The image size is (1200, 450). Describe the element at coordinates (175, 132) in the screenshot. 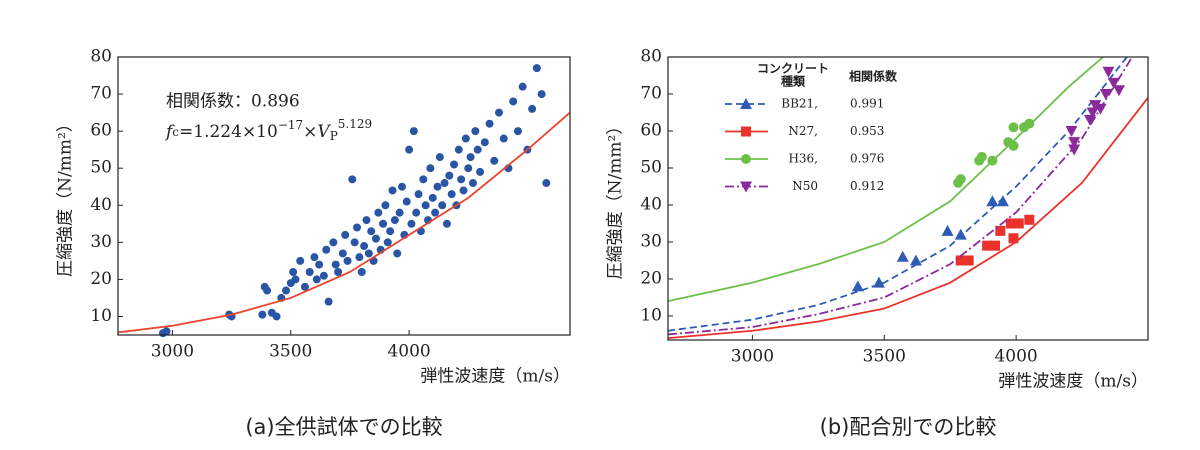

I see `formula-part: c` at that location.